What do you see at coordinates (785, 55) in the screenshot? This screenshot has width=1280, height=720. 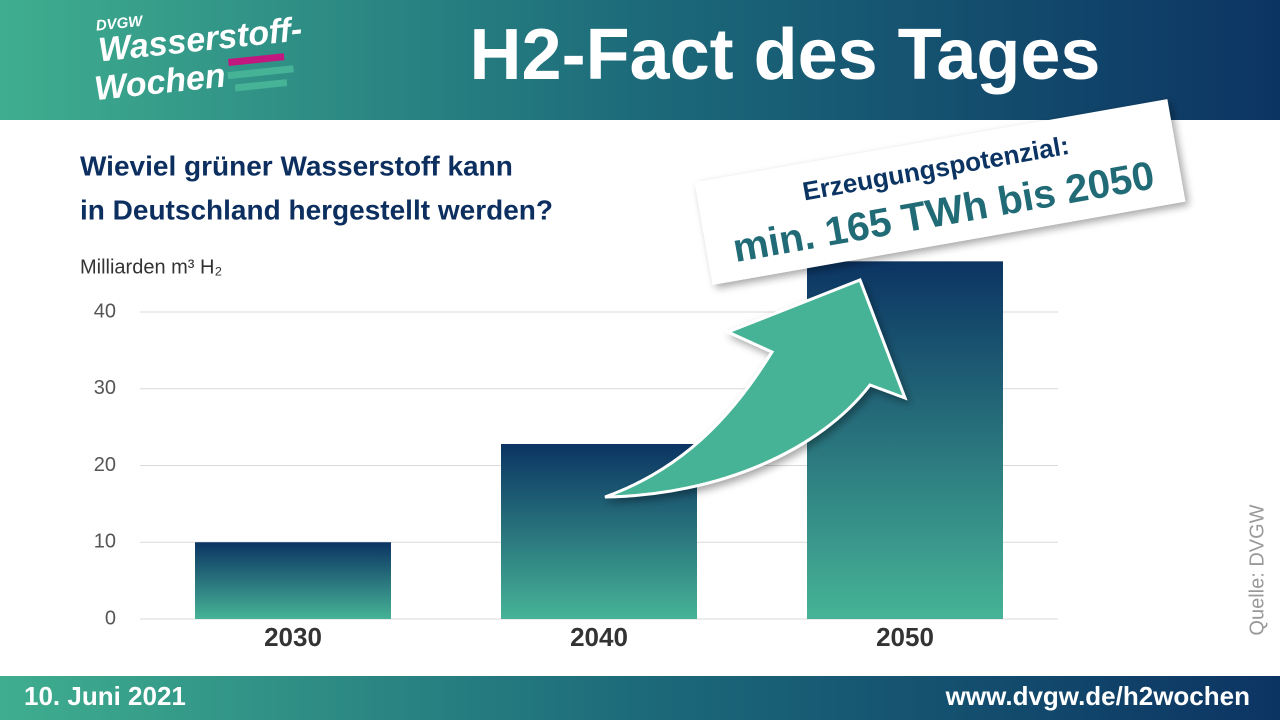 I see `header-title: H2-Fact des Tages` at bounding box center [785, 55].